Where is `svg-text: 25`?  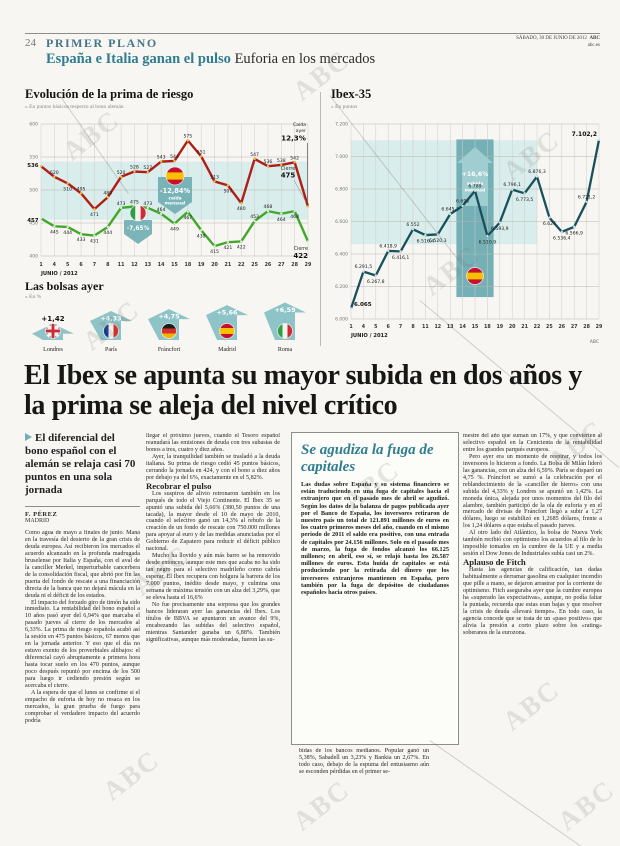 svg-text: 25 is located at coordinates (254, 265).